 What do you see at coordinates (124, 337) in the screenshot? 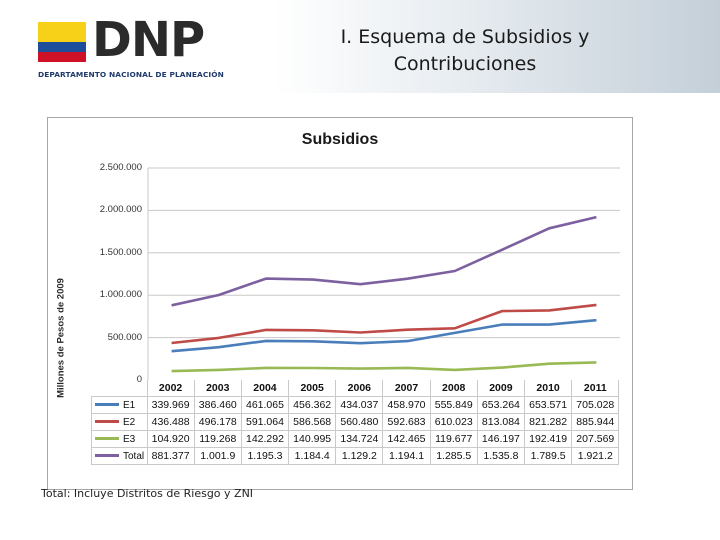
I see `y-tick-label: 500.000` at bounding box center [124, 337].